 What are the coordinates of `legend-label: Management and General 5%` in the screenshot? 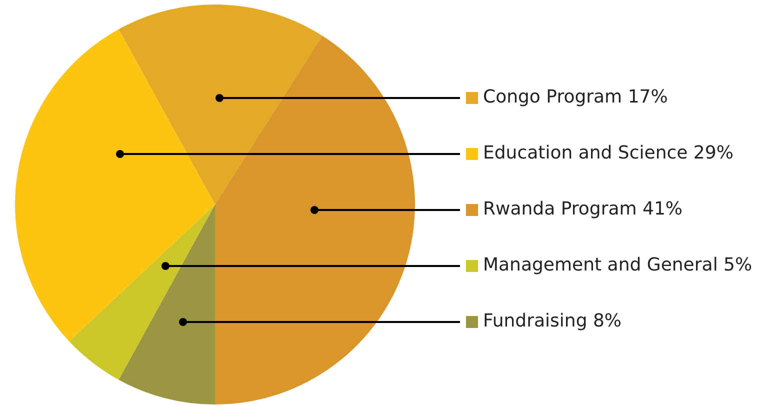 It's located at (617, 265).